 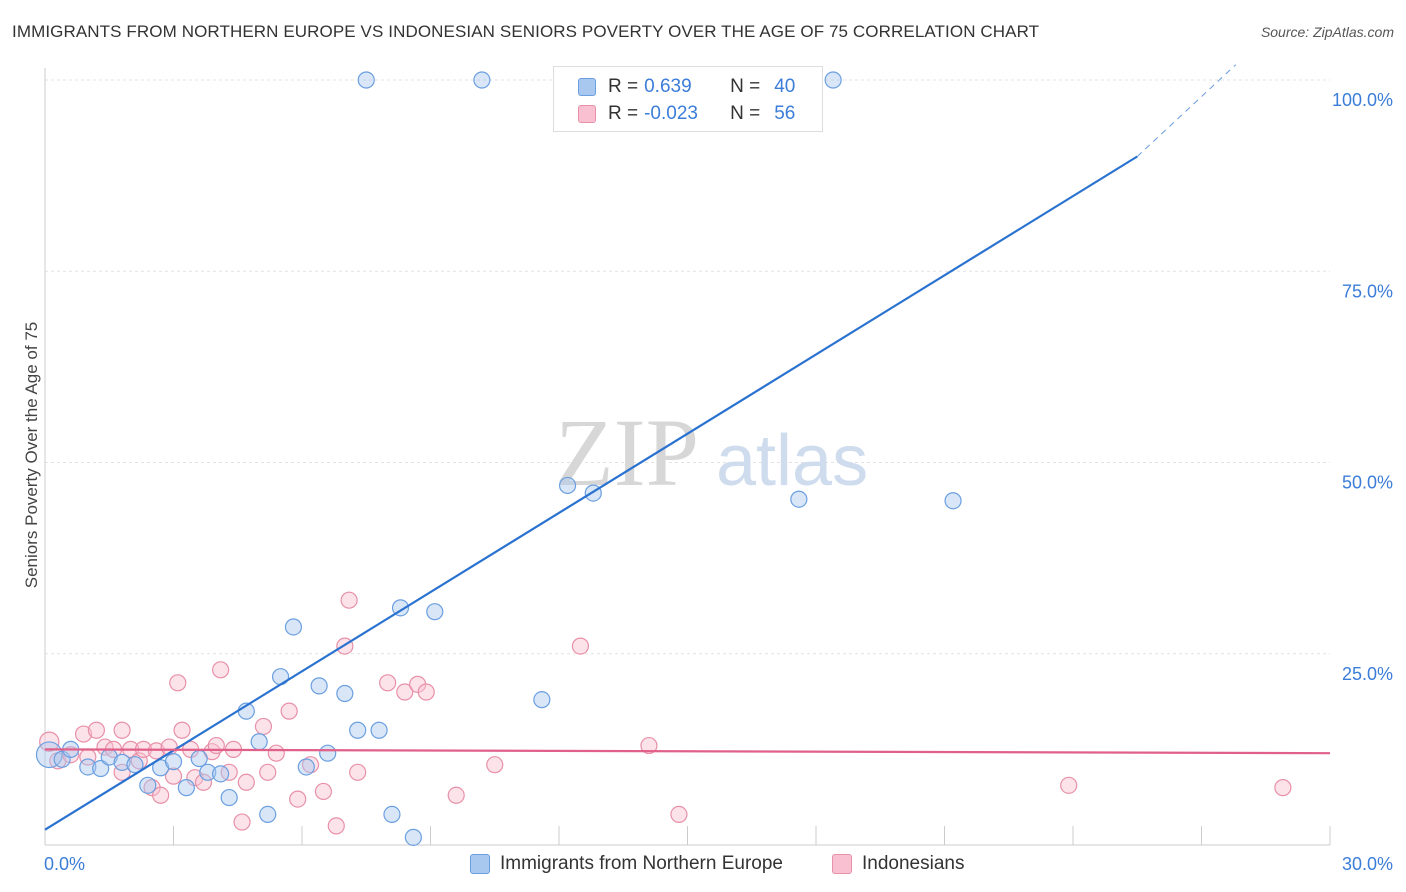 What do you see at coordinates (792, 461) in the screenshot?
I see `watermark-atlas: atlas` at bounding box center [792, 461].